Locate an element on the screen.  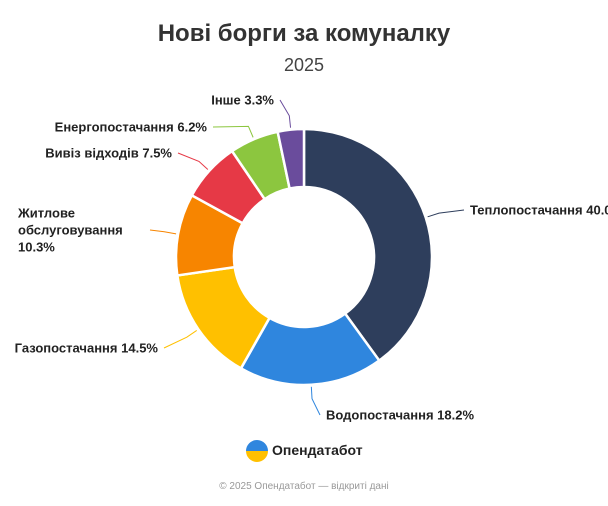
category-label: Водопостачання is located at coordinates (380, 415).